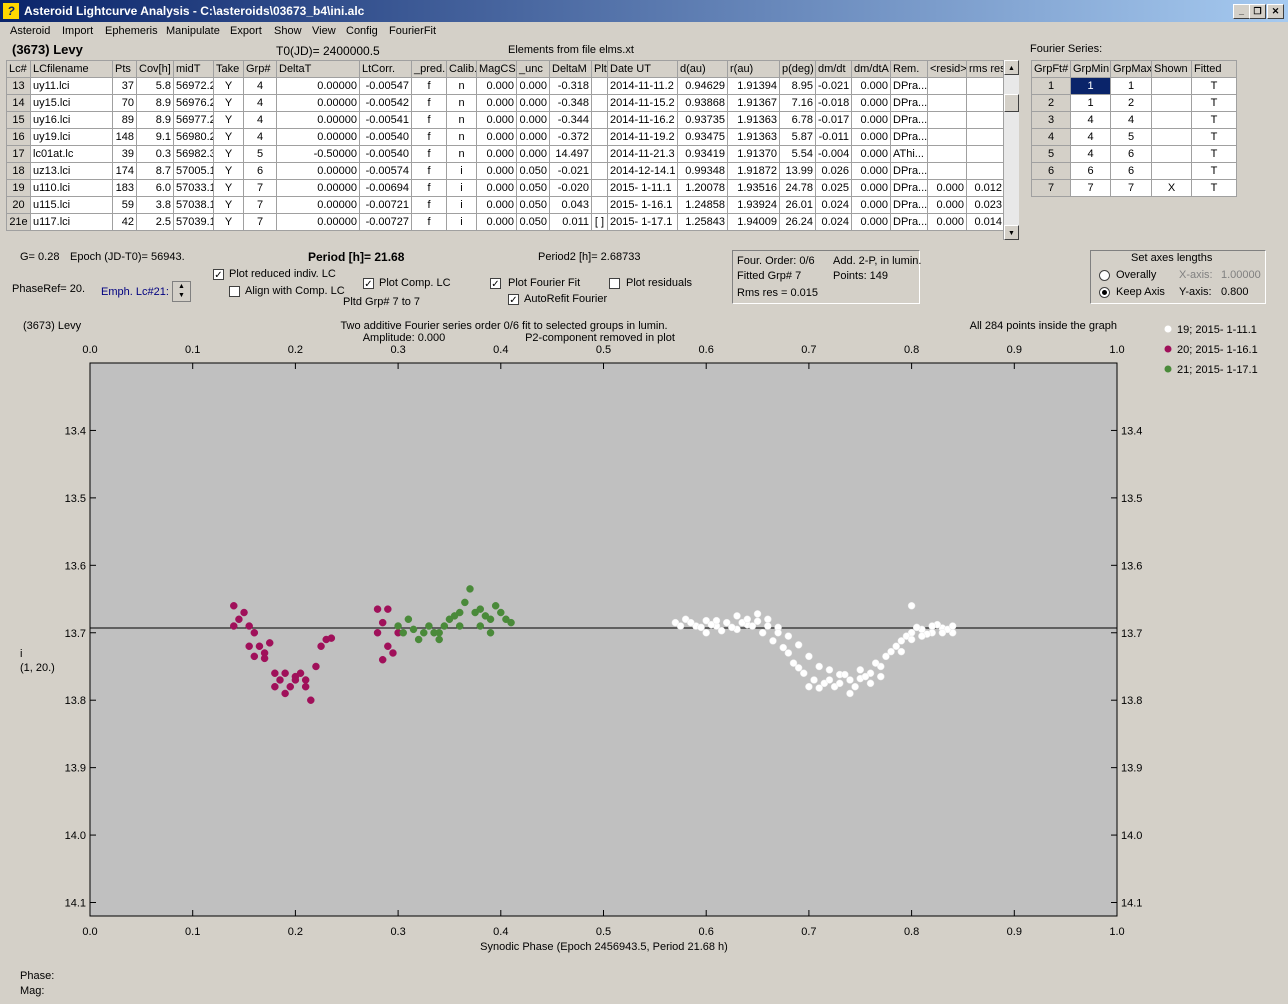 The height and width of the screenshot is (1004, 1288). I want to click on fourier-column-header: Fitted, so click(1214, 69).